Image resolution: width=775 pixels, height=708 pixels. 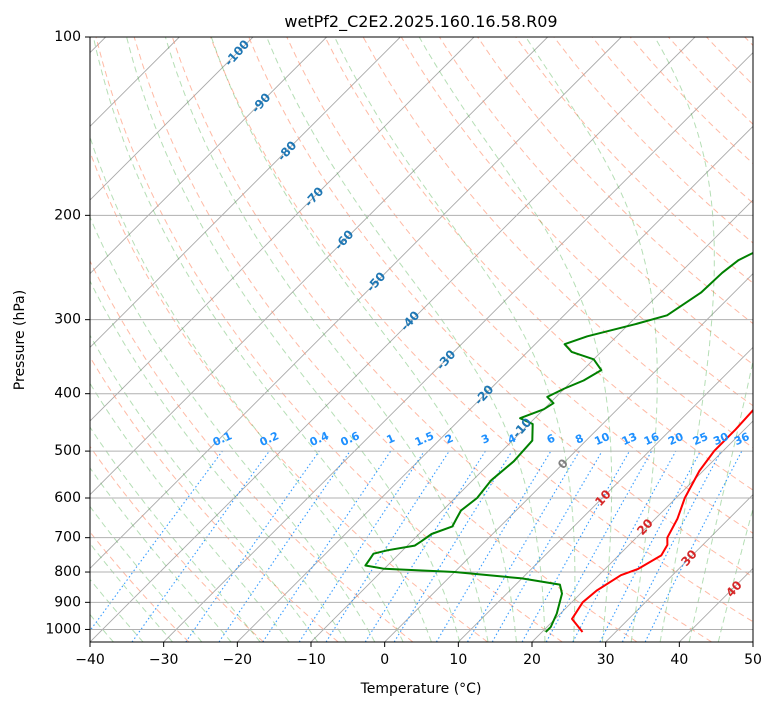 What do you see at coordinates (67, 498) in the screenshot?
I see `y-tick-label: 600` at bounding box center [67, 498].